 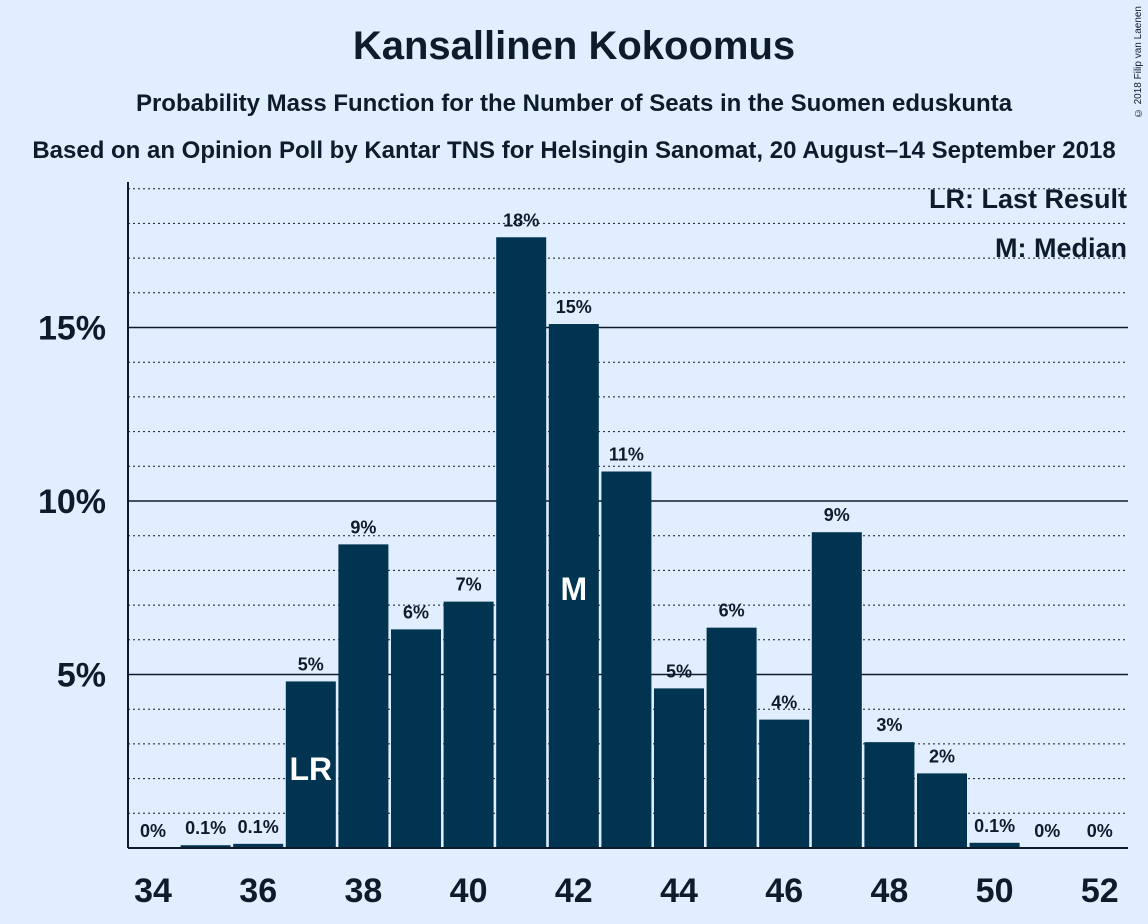 I want to click on x-tick-label: 40, so click(x=469, y=891).